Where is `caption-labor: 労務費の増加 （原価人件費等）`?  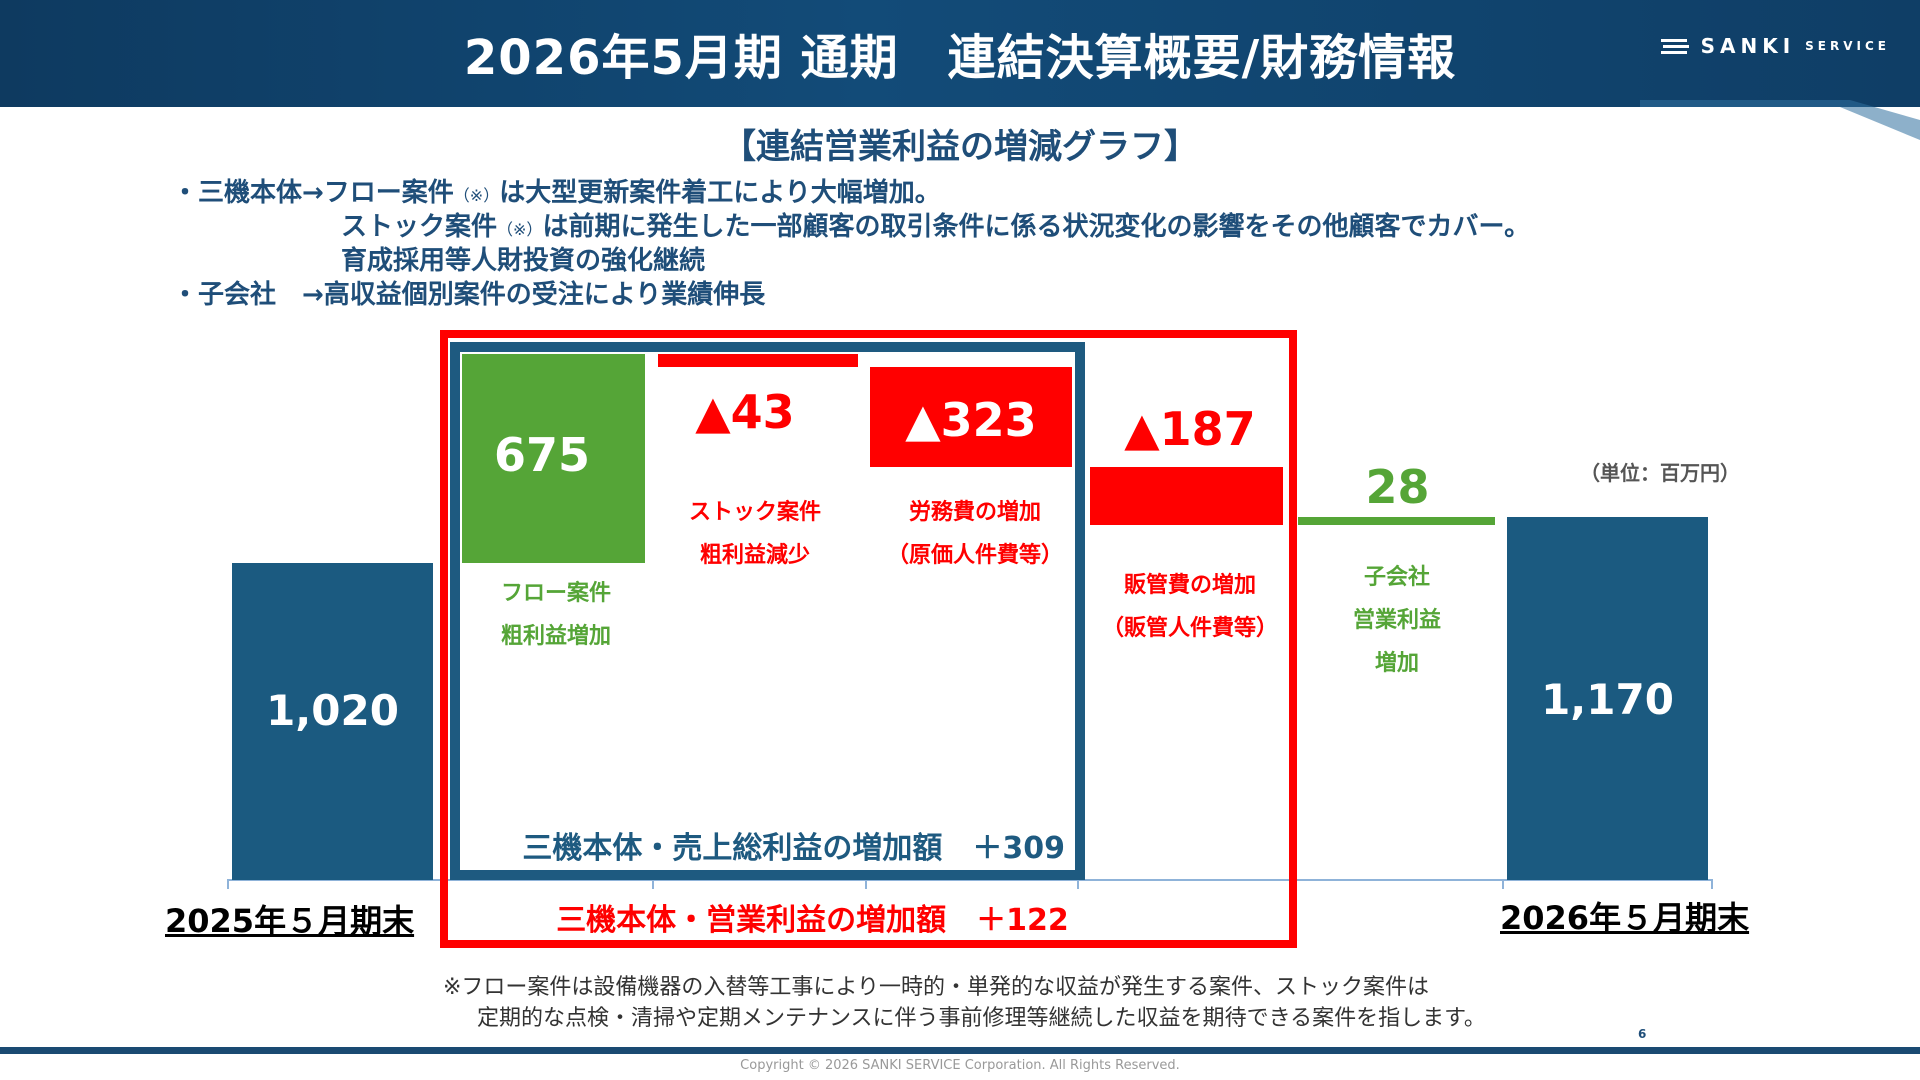 caption-labor: 労務費の増加 （原価人件費等） is located at coordinates (975, 534).